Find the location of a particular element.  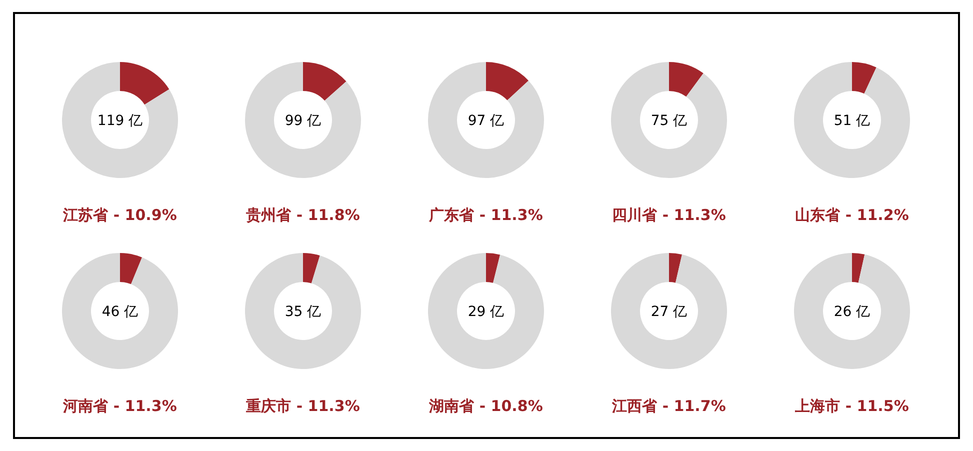

text: 35 亿 is located at coordinates (303, 312).